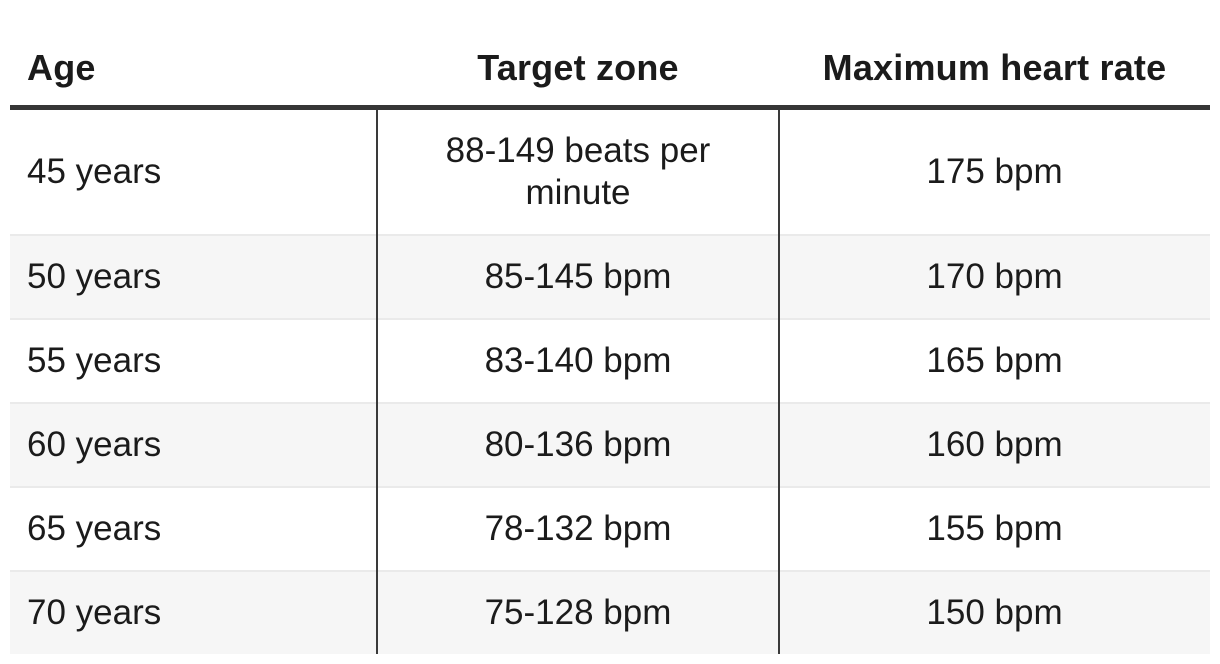  What do you see at coordinates (94, 276) in the screenshot?
I see `age-cell: 50 years` at bounding box center [94, 276].